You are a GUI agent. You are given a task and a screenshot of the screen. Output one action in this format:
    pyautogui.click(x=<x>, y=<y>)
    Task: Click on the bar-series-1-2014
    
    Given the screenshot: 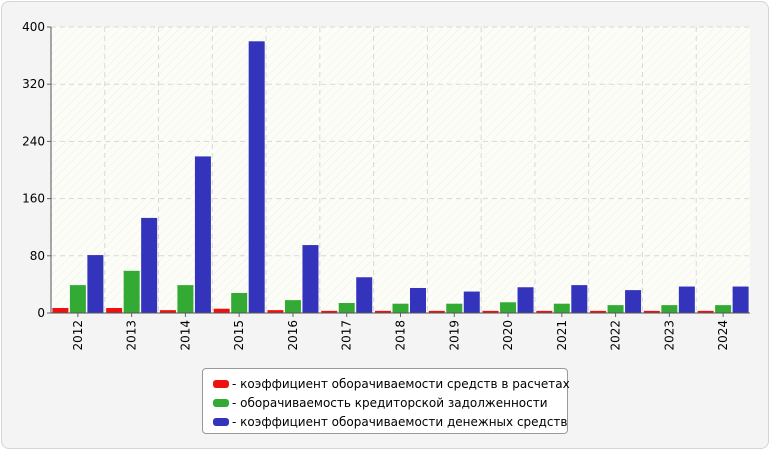 What is the action you would take?
    pyautogui.click(x=167, y=311)
    